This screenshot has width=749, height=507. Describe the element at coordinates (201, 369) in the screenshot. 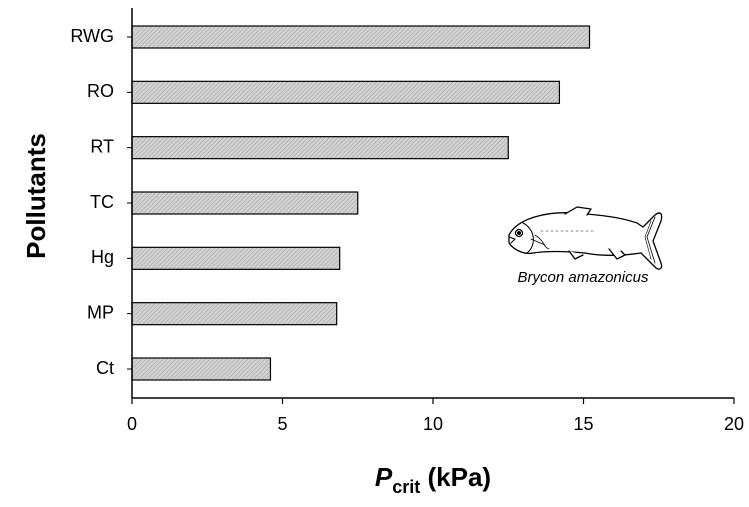

I see `bar-ct` at that location.